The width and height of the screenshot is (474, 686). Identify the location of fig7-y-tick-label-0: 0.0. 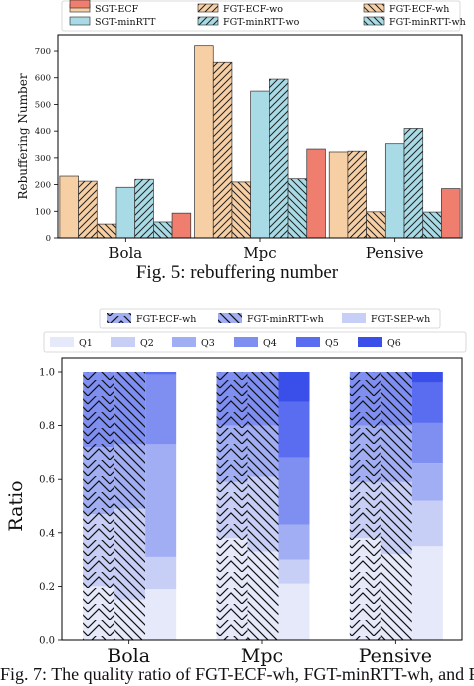
(47, 641).